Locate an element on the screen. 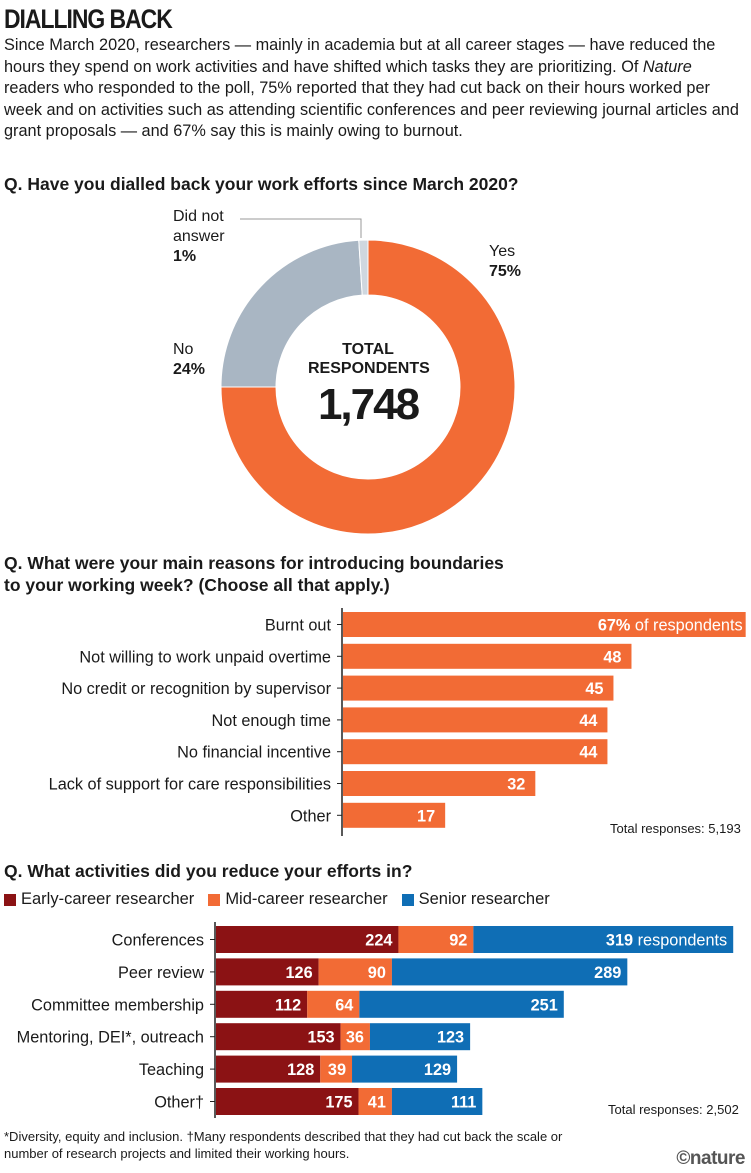 This screenshot has width=751, height=1173. donut-label-did-not-answer: Did not answer 1% is located at coordinates (199, 237).